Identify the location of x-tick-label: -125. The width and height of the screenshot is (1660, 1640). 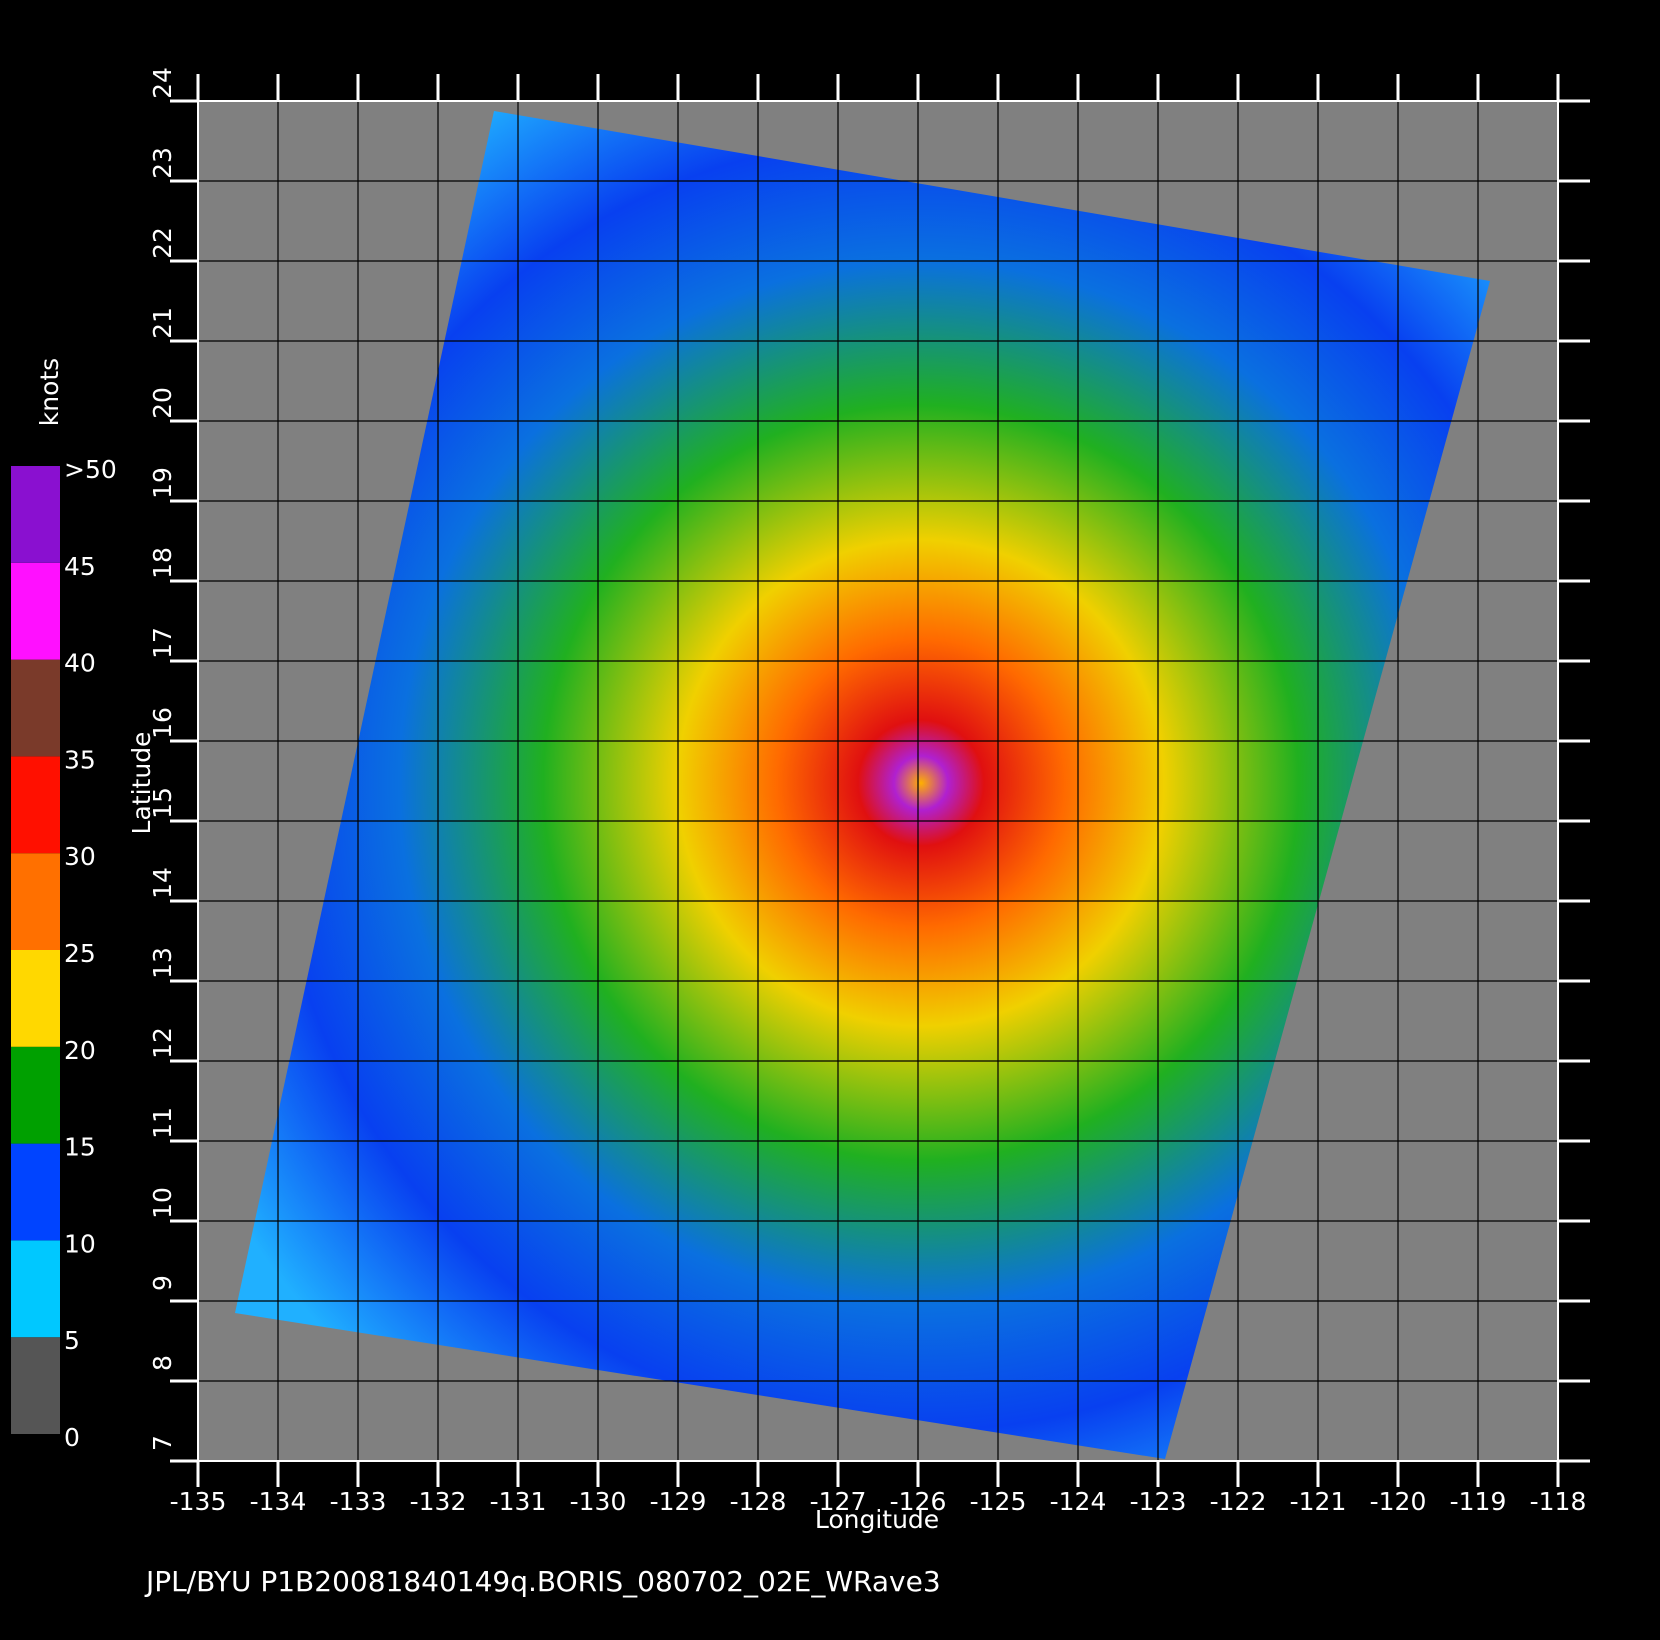
(998, 1501).